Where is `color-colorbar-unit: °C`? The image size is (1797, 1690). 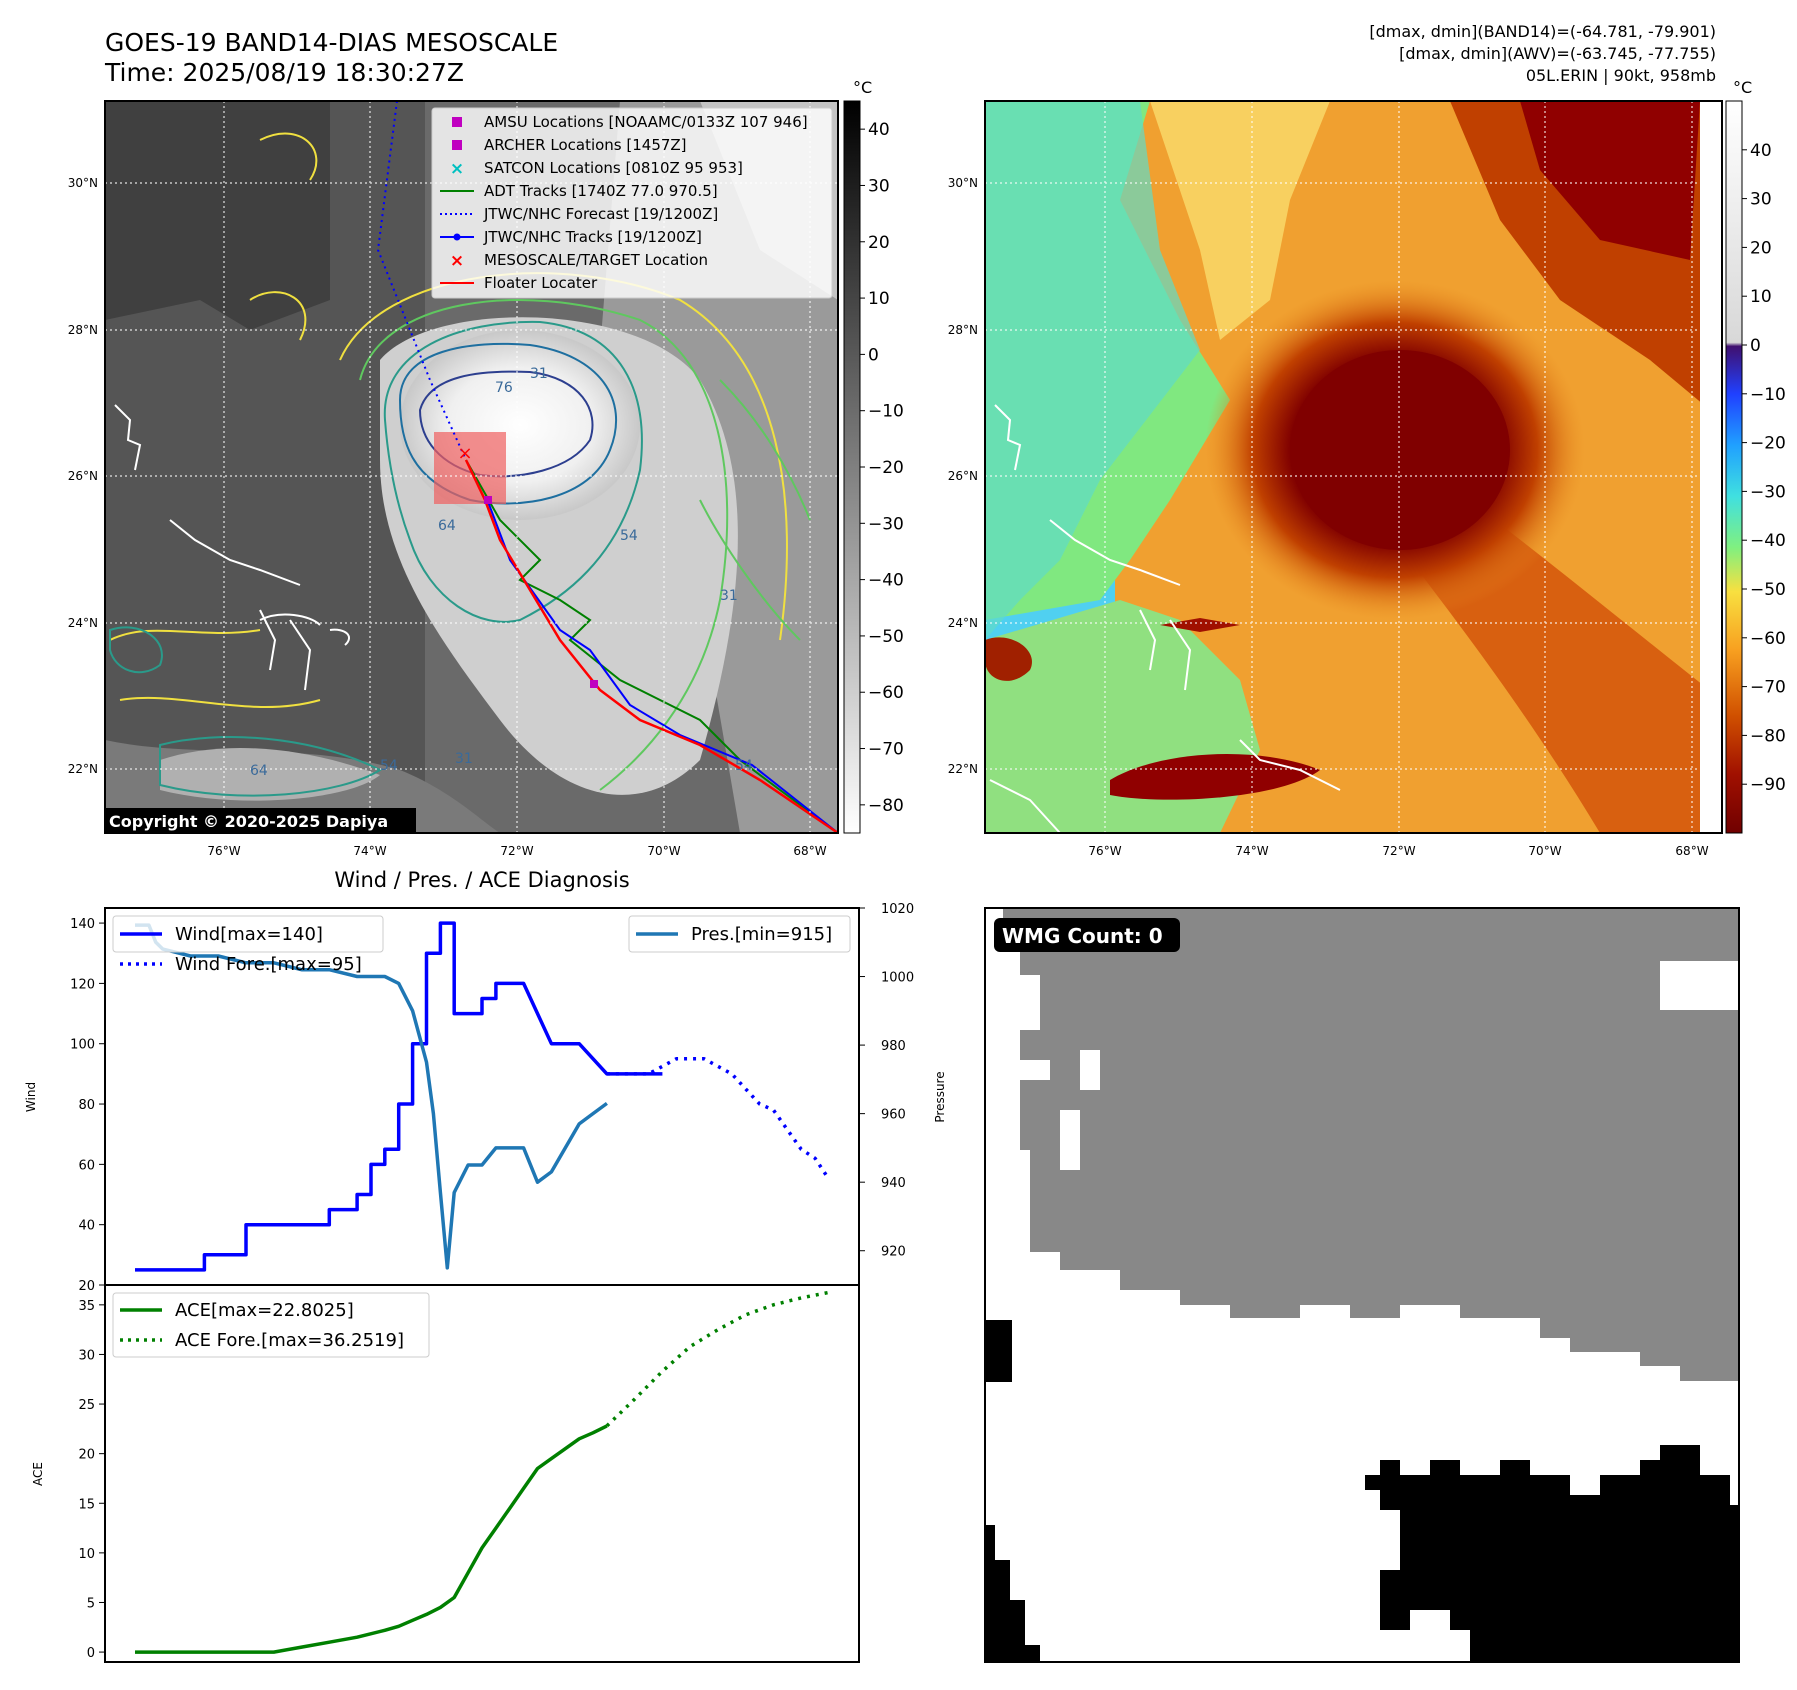 color-colorbar-unit: °C is located at coordinates (1742, 87).